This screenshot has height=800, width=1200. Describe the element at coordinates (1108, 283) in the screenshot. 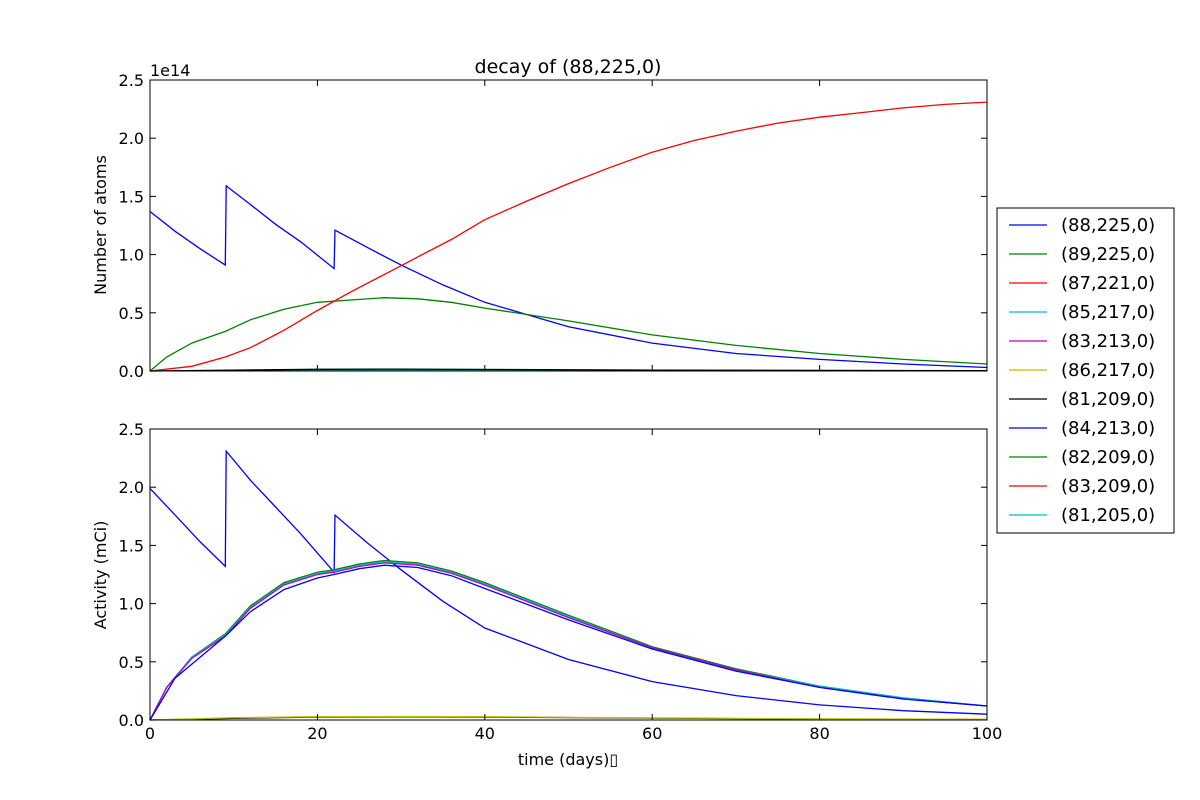

I see `legend-entry-label: (87,221,0)` at that location.